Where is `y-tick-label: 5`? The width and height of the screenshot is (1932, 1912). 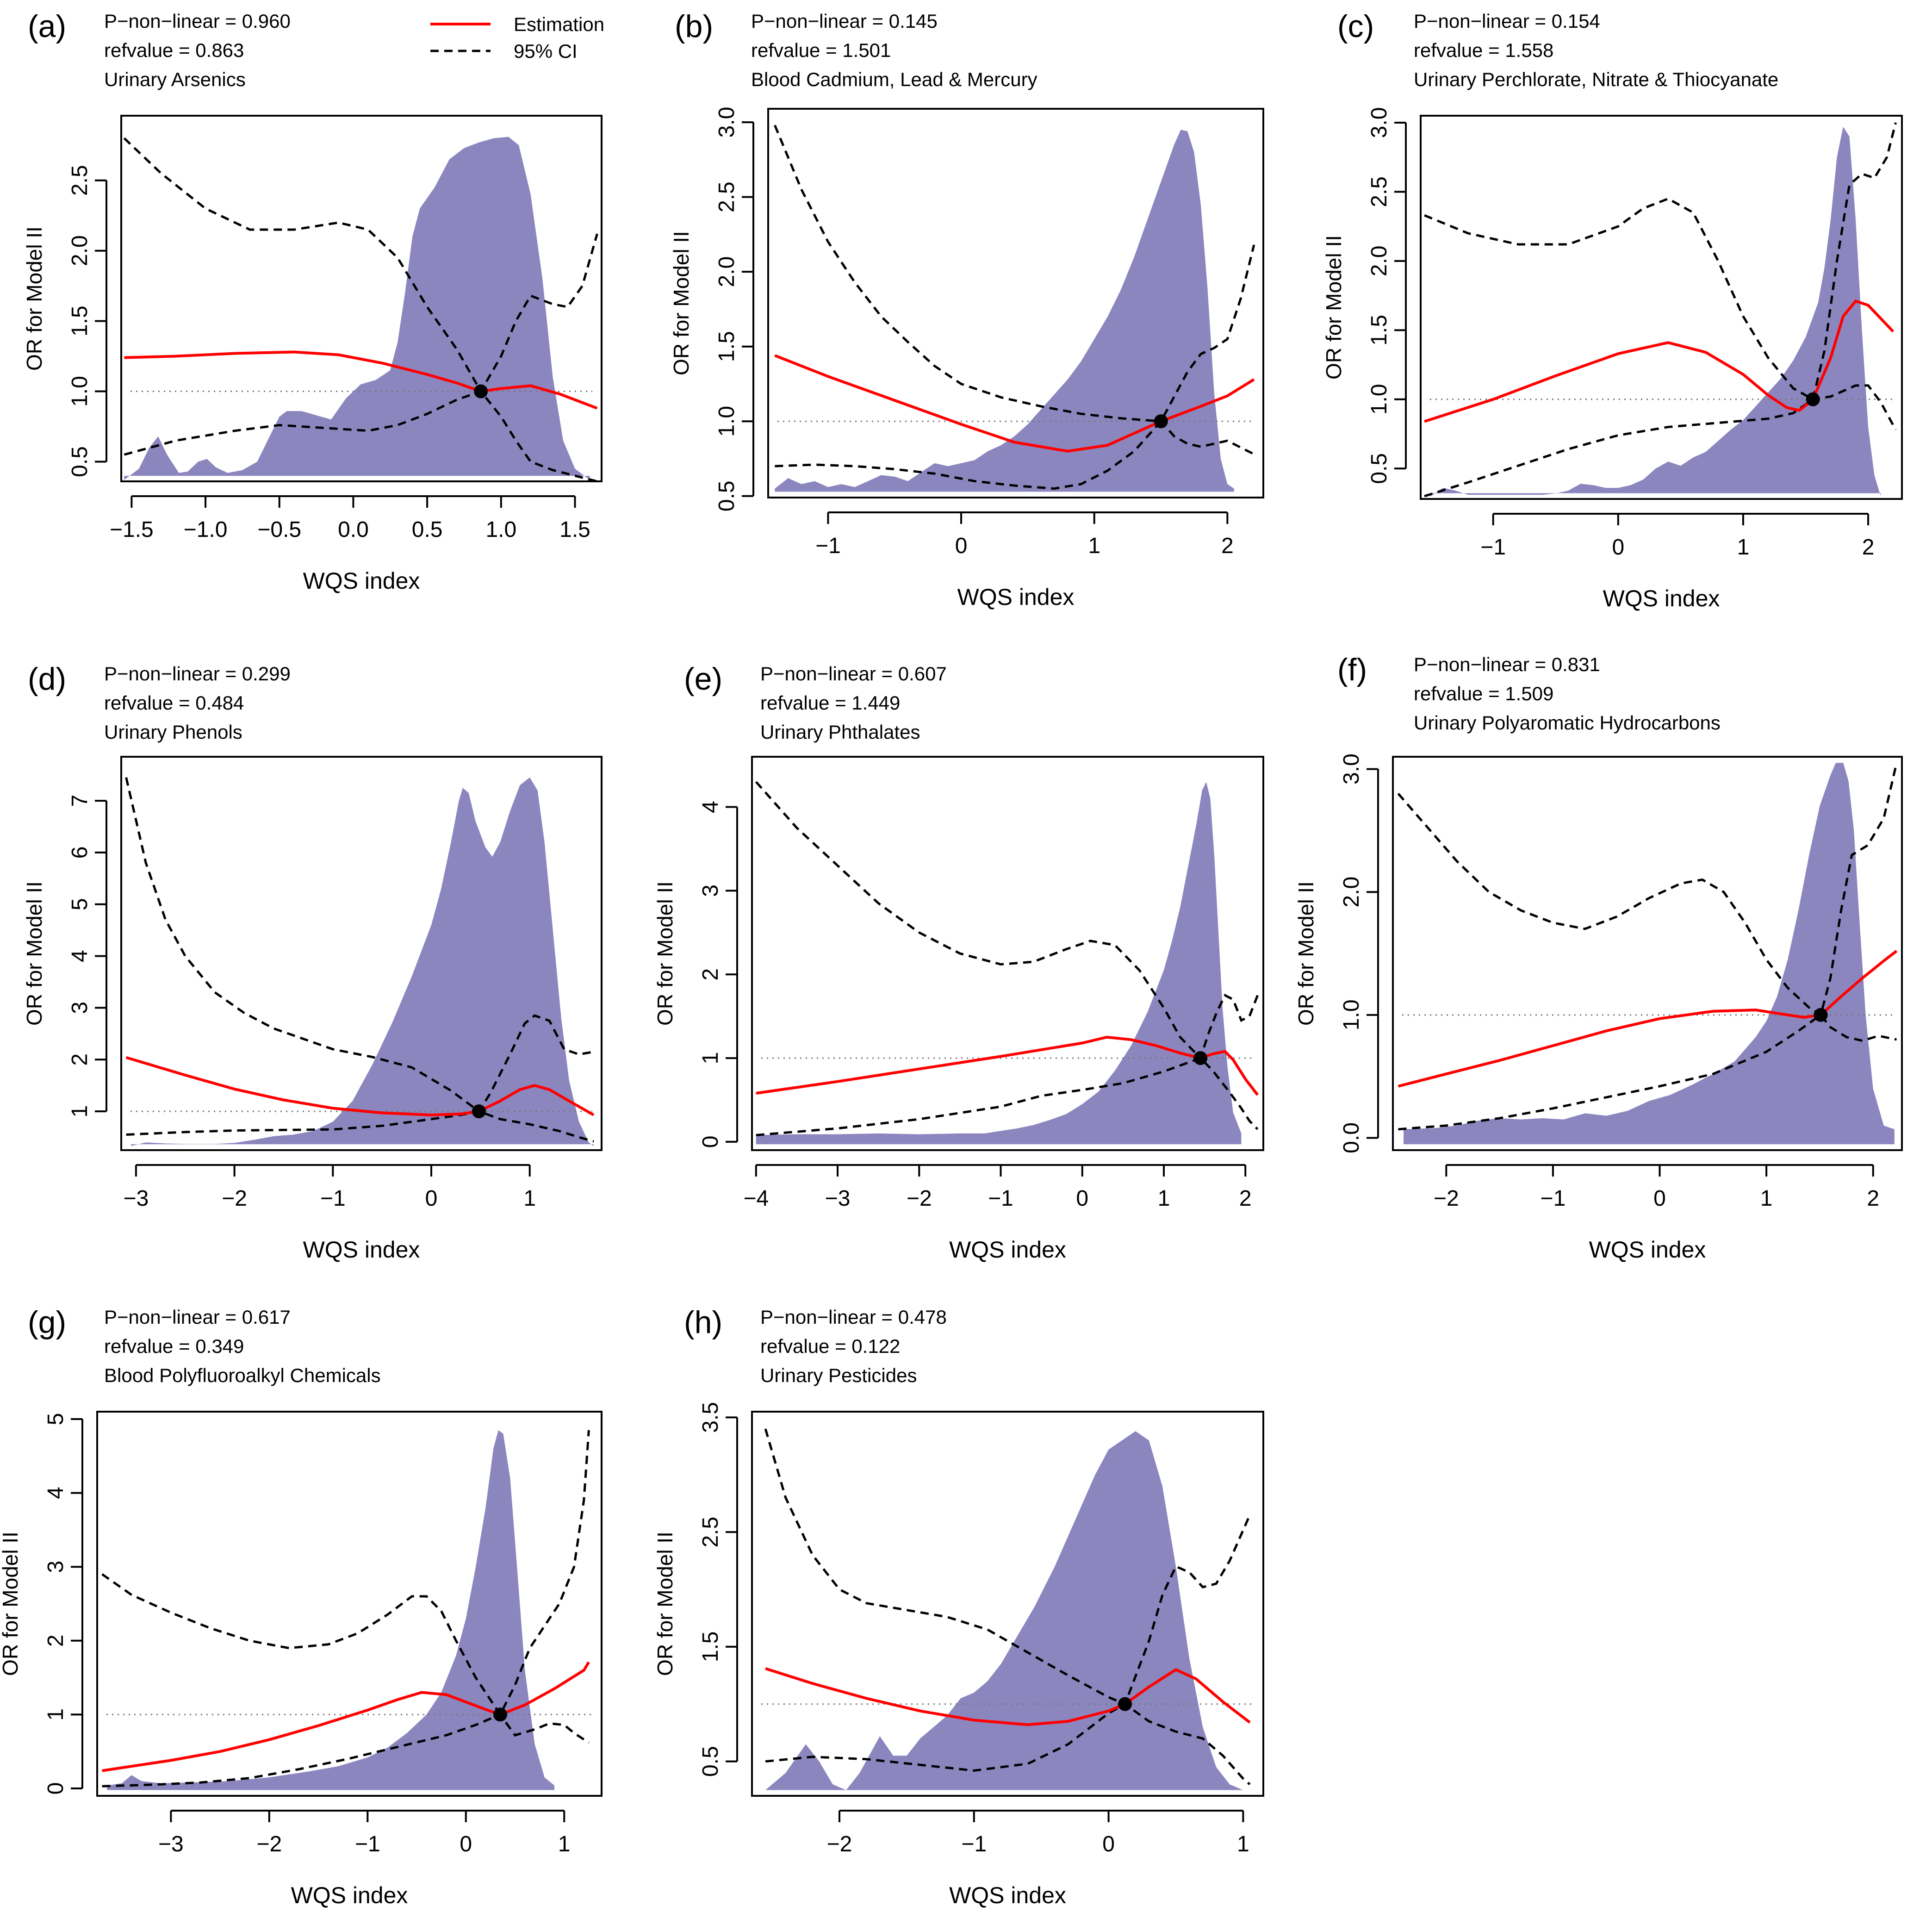 y-tick-label: 5 is located at coordinates (55, 1420).